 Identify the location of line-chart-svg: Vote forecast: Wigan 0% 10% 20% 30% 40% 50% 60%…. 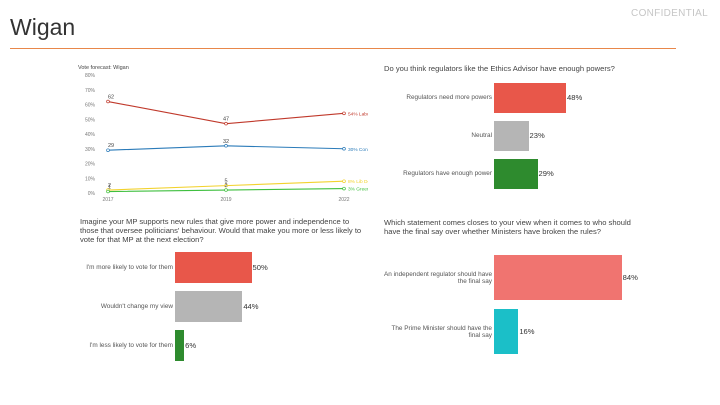
(232, 134).